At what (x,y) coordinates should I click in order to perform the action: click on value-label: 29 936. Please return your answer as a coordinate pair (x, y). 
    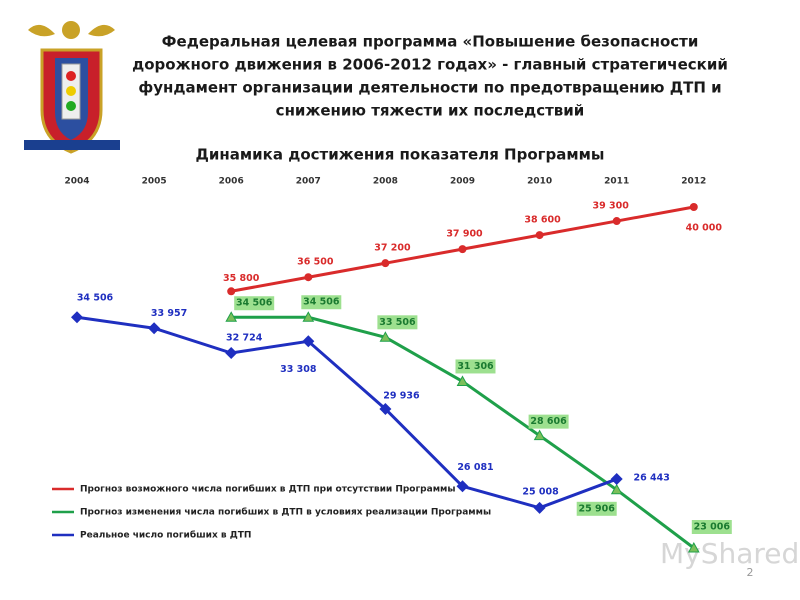
    Looking at the image, I should click on (401, 395).